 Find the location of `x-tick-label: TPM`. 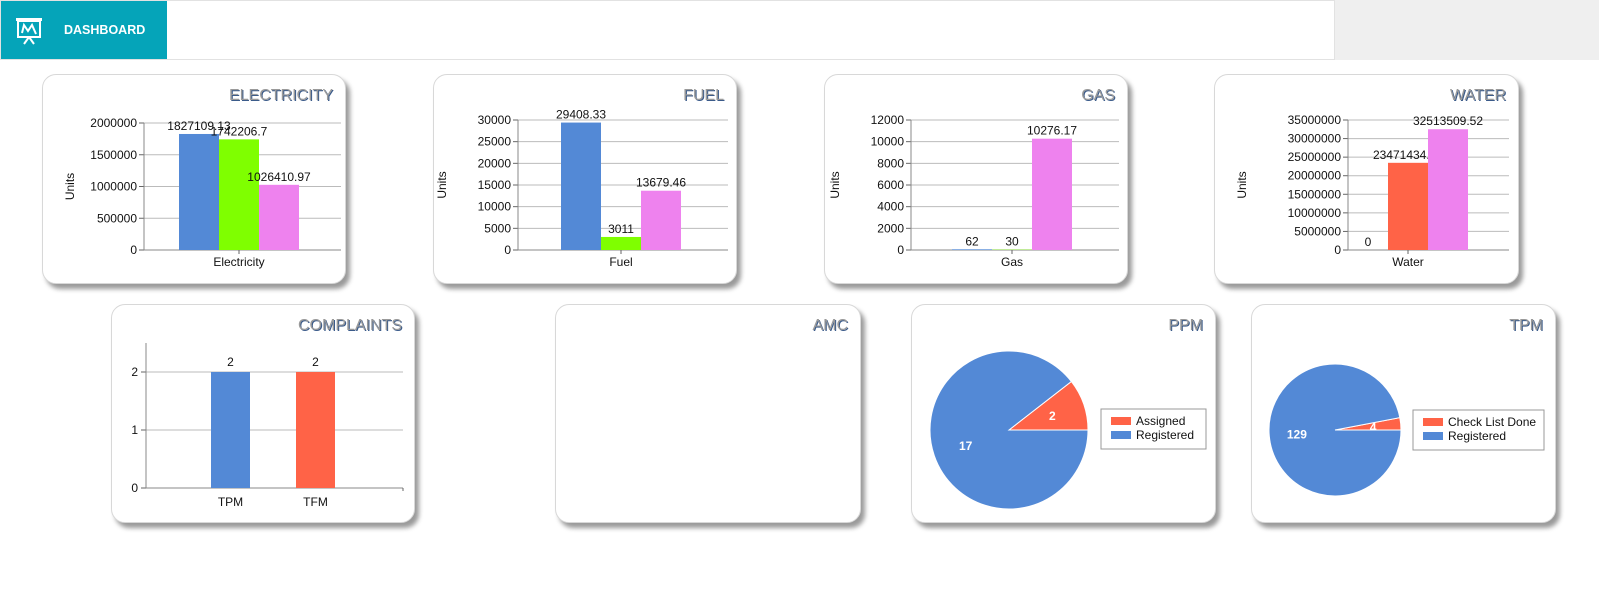

x-tick-label: TPM is located at coordinates (230, 502).